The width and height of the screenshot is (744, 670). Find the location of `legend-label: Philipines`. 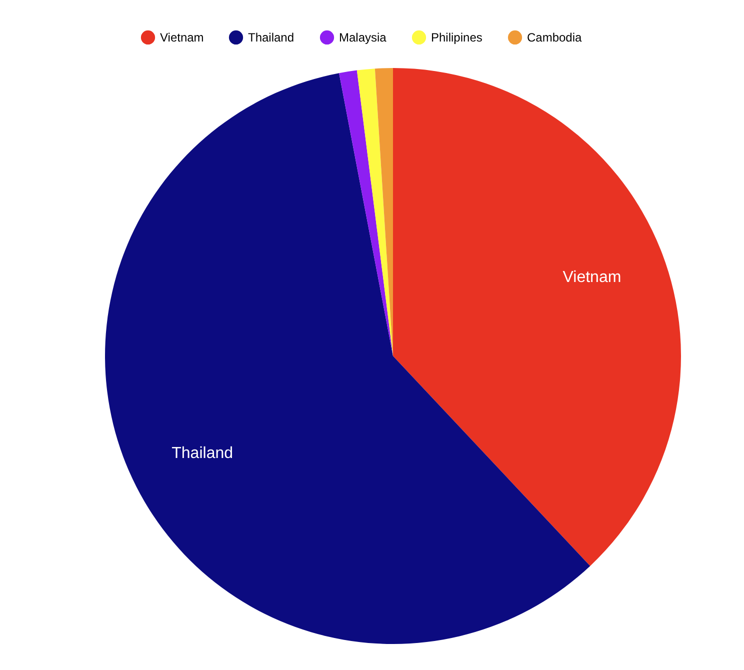

legend-label: Philipines is located at coordinates (456, 37).